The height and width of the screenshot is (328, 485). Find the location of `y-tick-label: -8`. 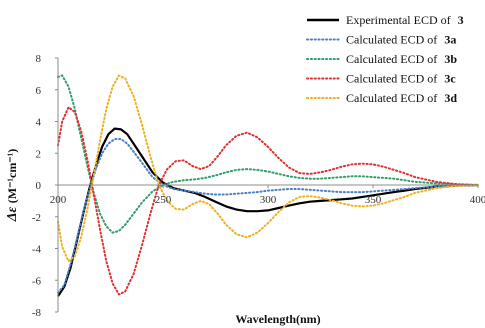

y-tick-label: -8 is located at coordinates (37, 313).